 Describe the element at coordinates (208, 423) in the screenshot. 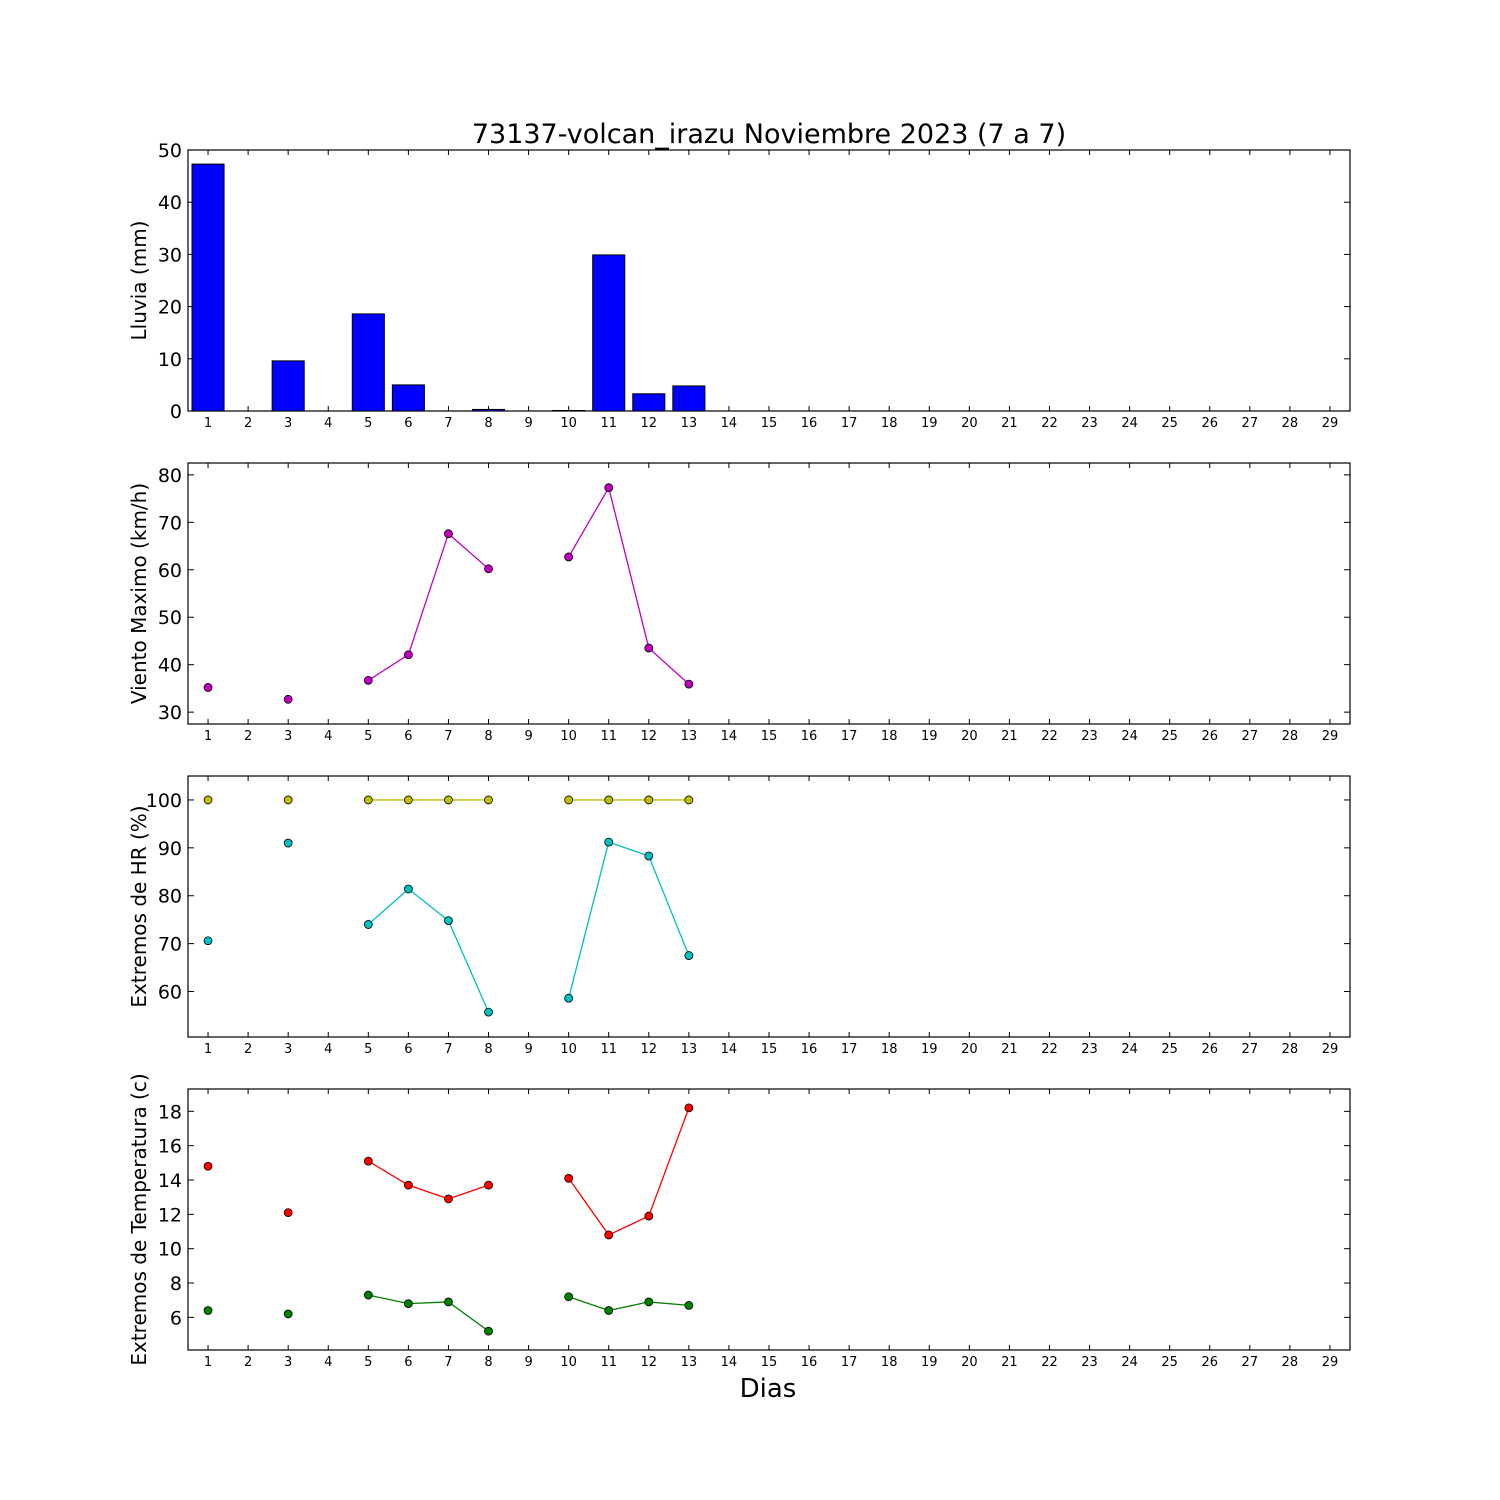

I see `x-tick-label: 1` at that location.